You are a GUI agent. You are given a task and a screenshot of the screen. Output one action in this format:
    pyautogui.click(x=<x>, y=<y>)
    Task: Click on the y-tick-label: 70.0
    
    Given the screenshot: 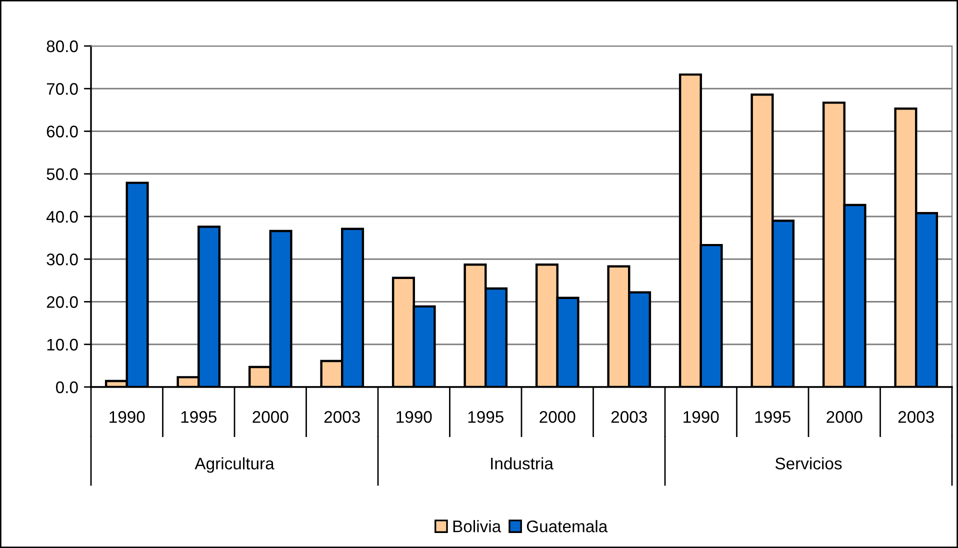 What is the action you would take?
    pyautogui.click(x=62, y=89)
    